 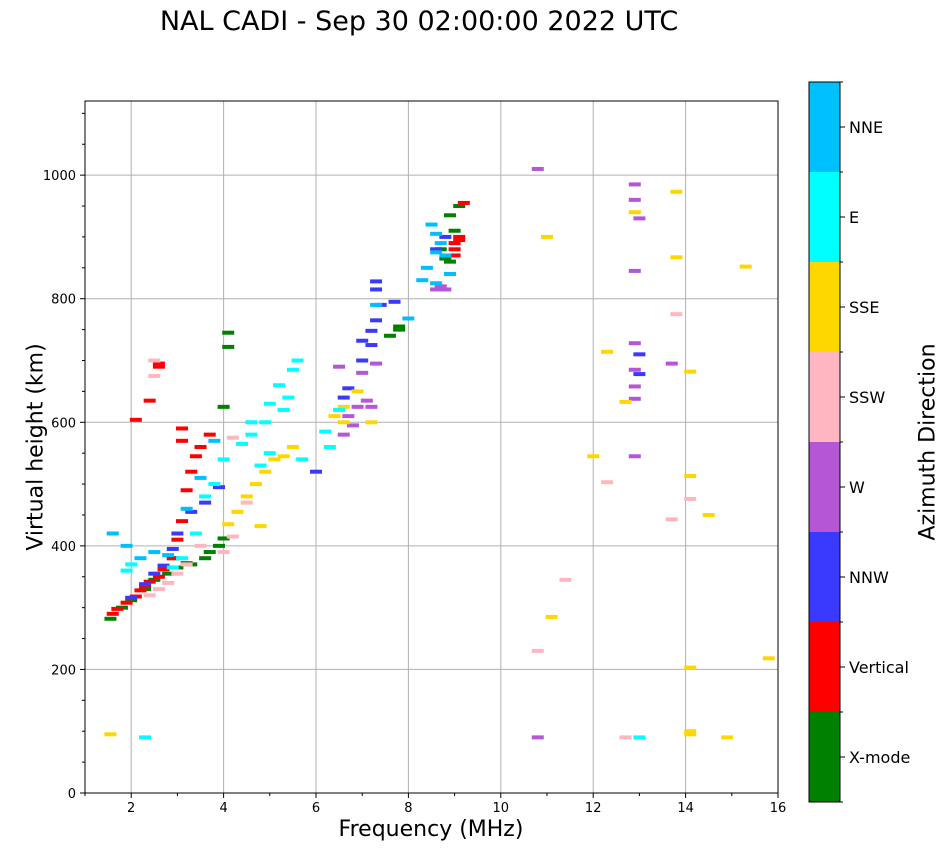 I want to click on x-tick-label: 6, so click(x=316, y=808).